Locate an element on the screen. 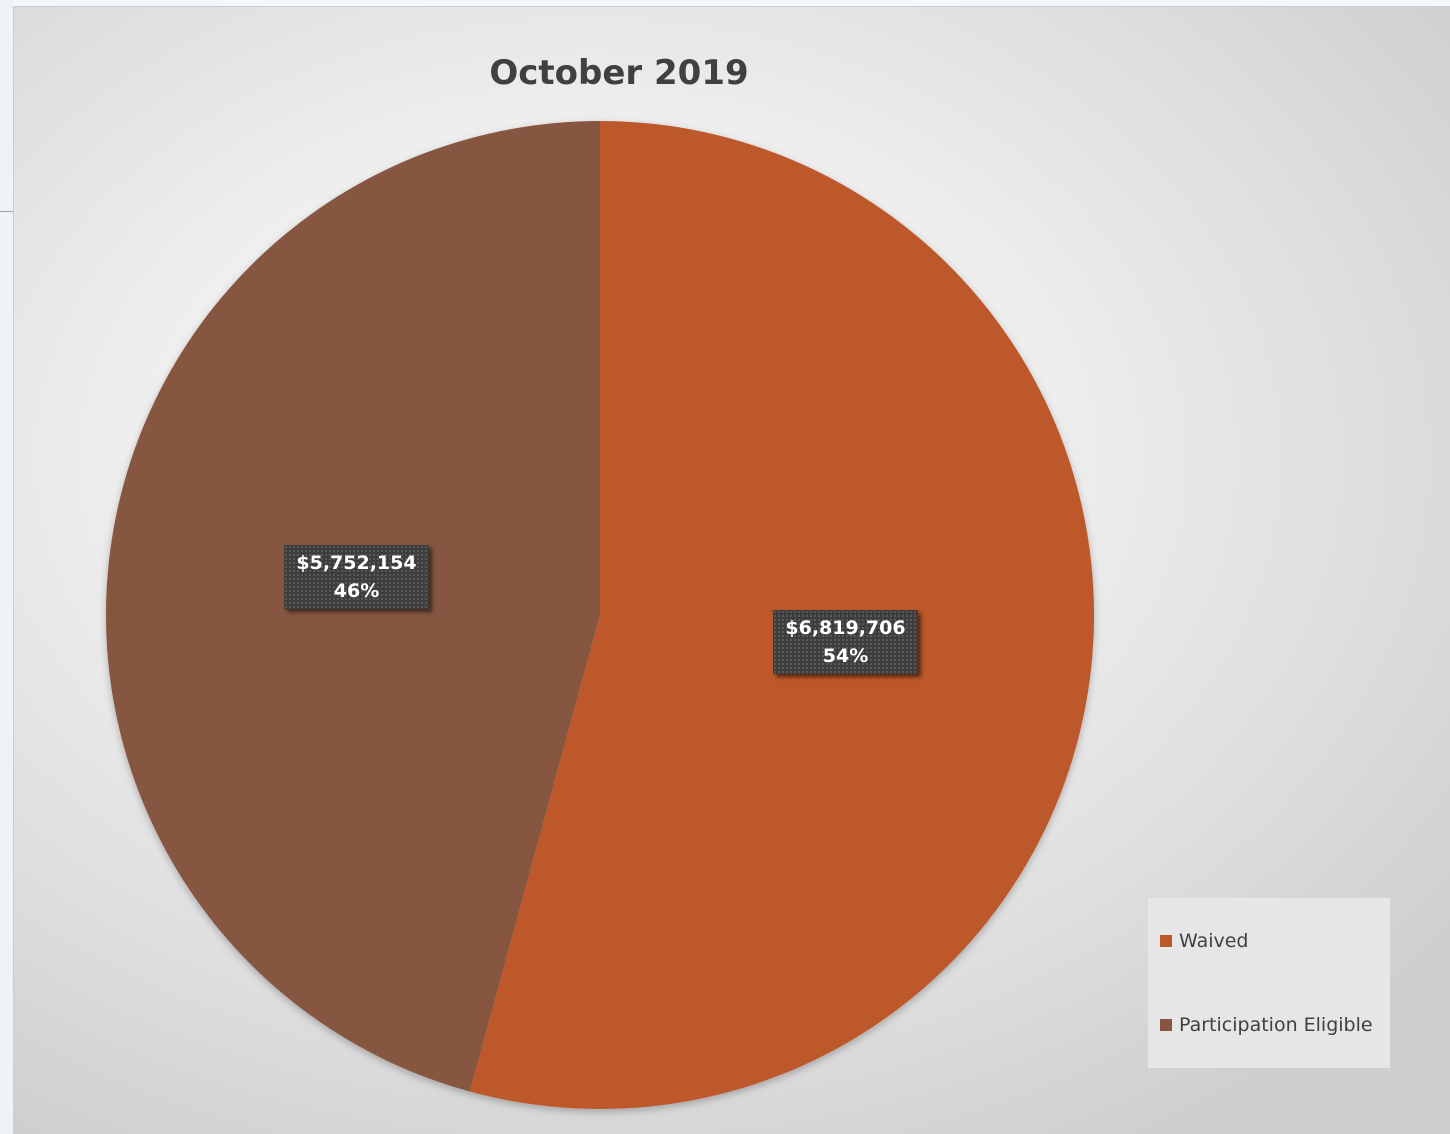 The width and height of the screenshot is (1450, 1134). data-label-percent: 46% is located at coordinates (356, 591).